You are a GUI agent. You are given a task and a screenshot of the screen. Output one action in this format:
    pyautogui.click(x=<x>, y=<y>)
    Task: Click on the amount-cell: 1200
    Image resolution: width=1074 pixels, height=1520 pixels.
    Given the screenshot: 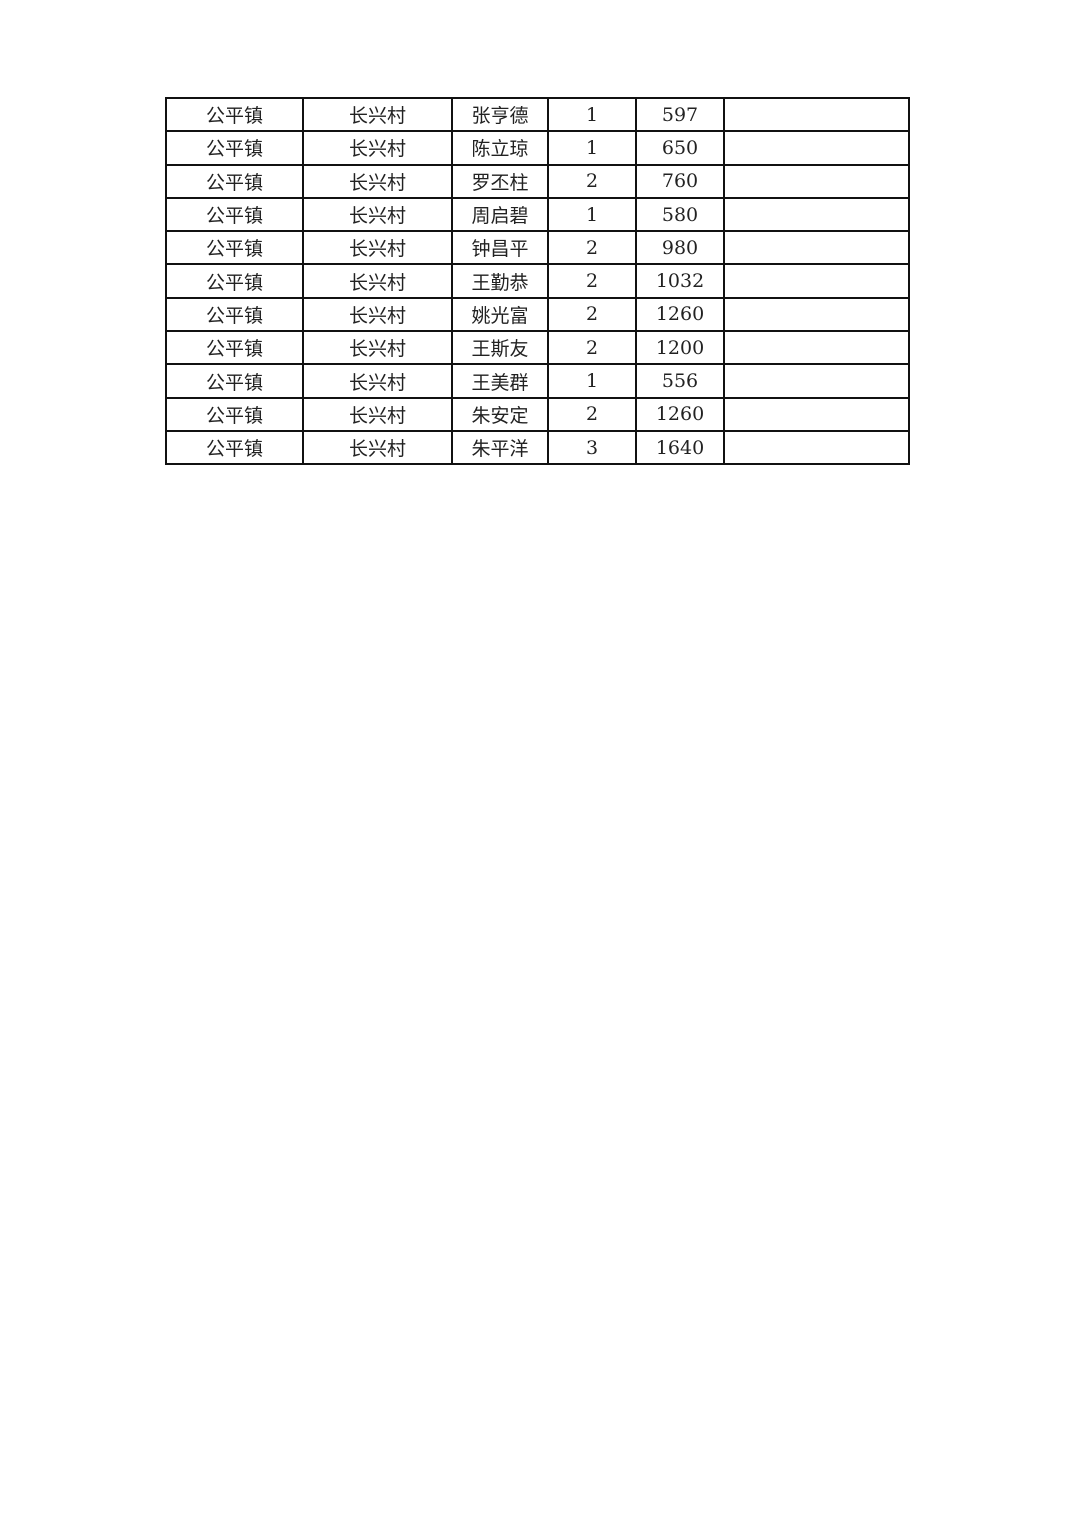 What is the action you would take?
    pyautogui.click(x=680, y=348)
    